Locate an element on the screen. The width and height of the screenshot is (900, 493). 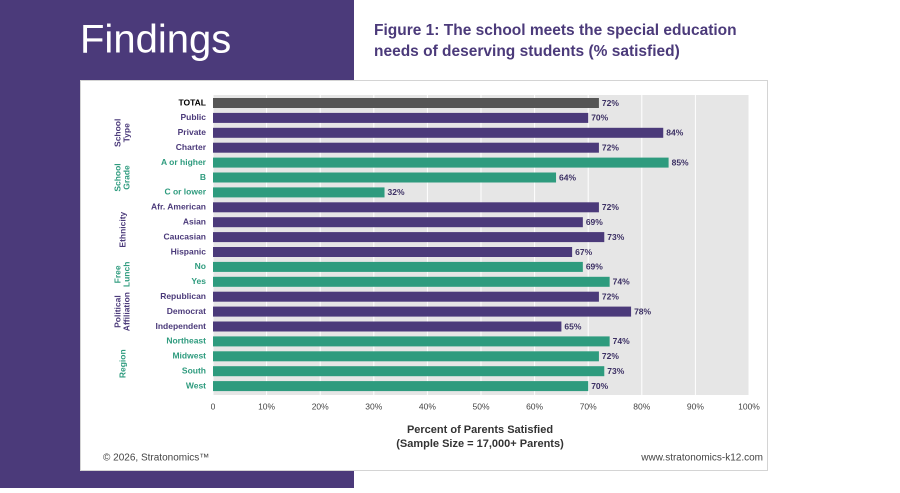
x-tick-label: 40% is located at coordinates (427, 406).